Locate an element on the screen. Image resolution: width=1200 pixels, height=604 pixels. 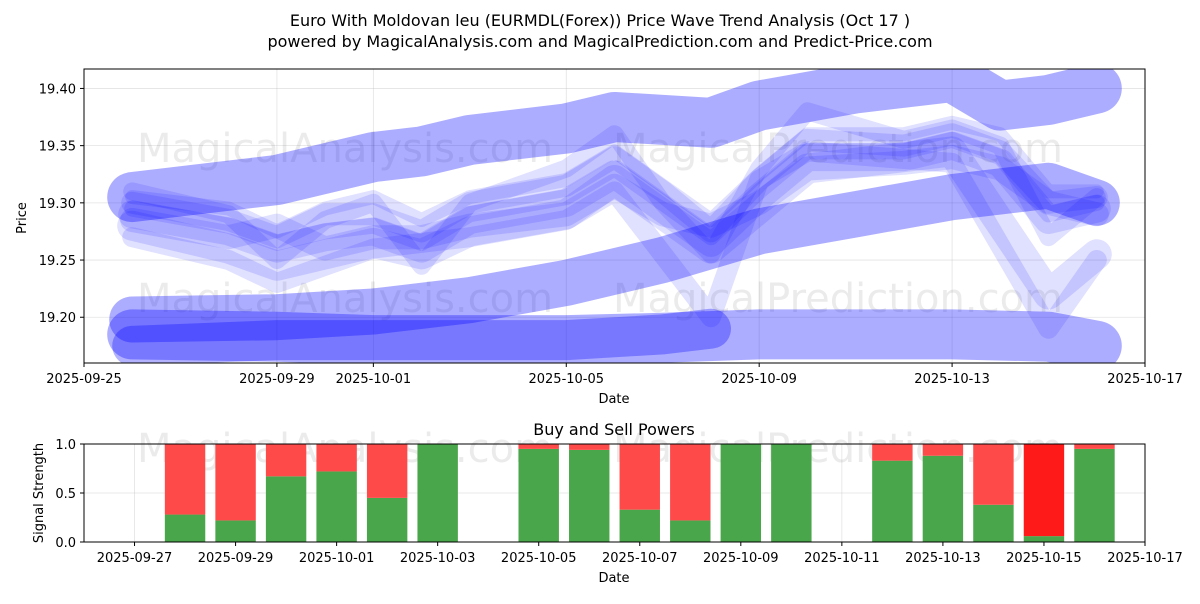
powers-xtick-label-5: 2025-10-07 is located at coordinates (640, 558).